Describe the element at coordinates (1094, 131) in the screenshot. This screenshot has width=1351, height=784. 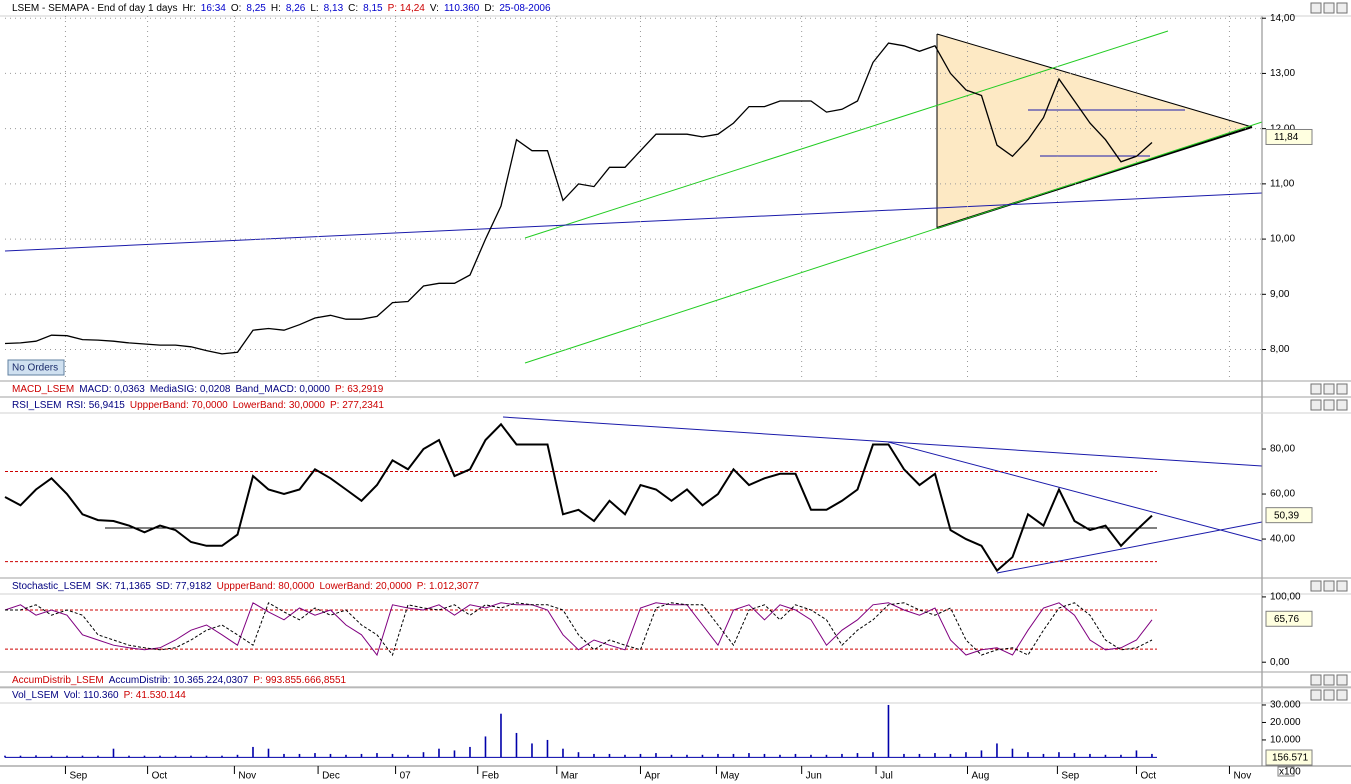
I see `triangle-fill` at that location.